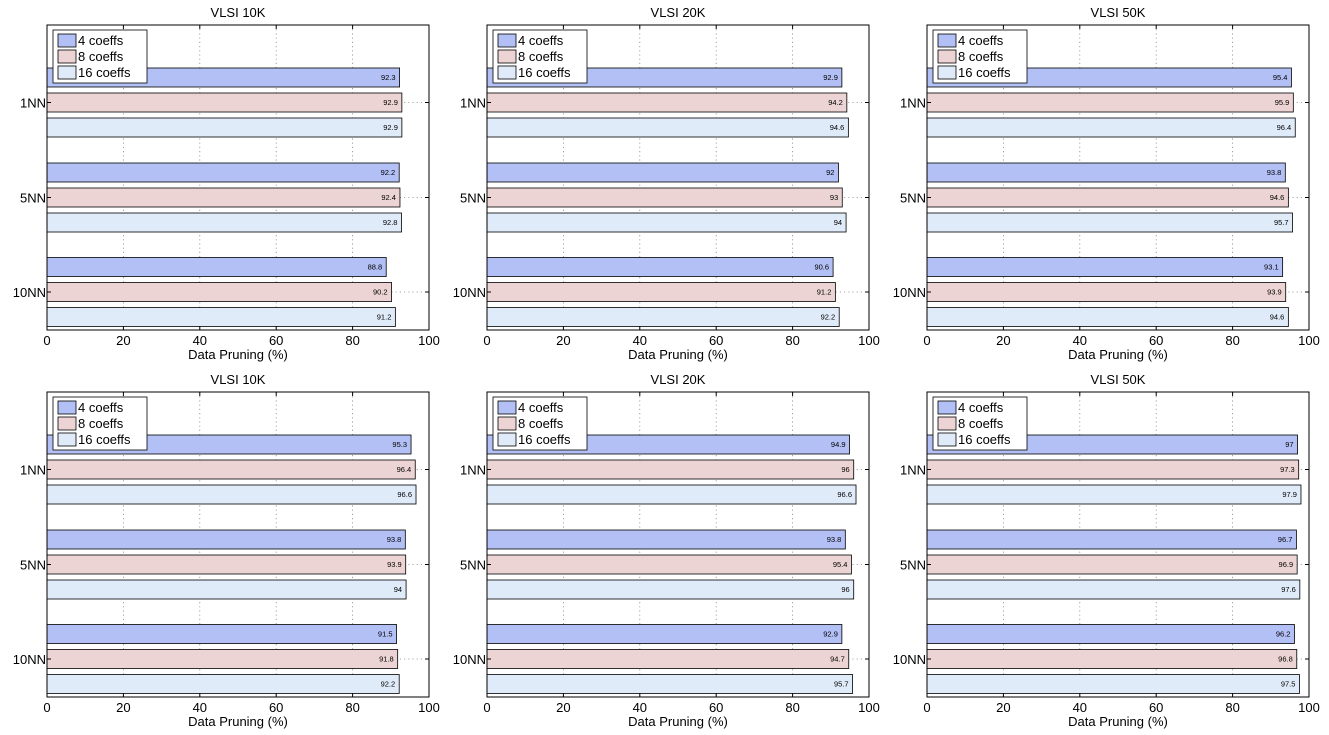  I want to click on data-label: 97, so click(1289, 444).